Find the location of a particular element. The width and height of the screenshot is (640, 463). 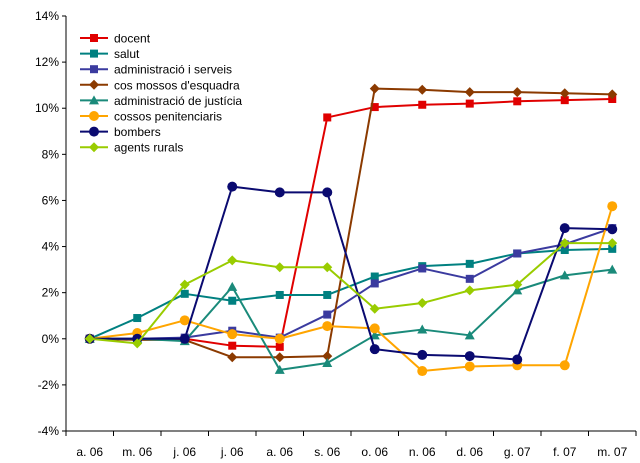

y-tick-label: 12% is located at coordinates (47, 62).